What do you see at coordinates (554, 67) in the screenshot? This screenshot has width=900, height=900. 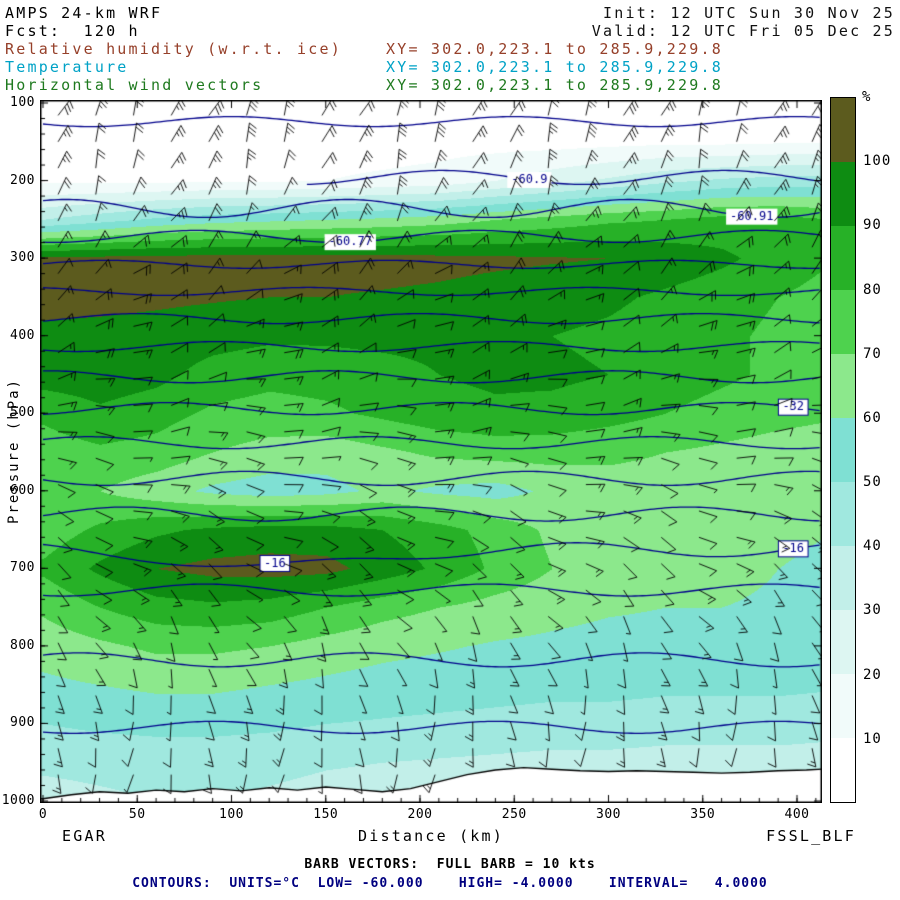 I see `field-xy-temperature: XY= 302.0,223.1 to 285.9,229.8` at bounding box center [554, 67].